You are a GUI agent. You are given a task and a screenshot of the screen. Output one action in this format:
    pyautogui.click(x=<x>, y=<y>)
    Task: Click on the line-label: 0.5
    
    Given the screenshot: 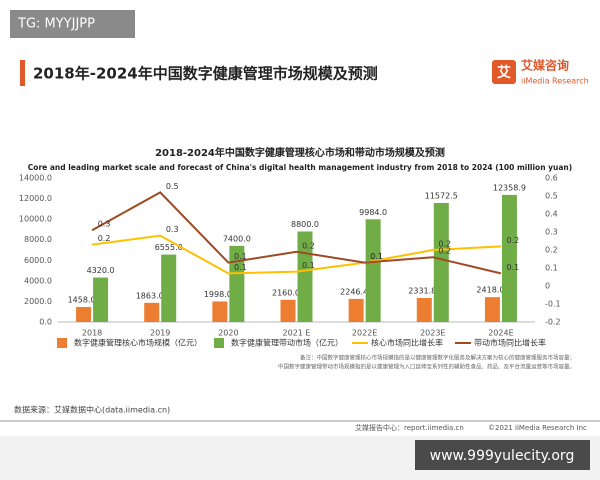 What is the action you would take?
    pyautogui.click(x=172, y=186)
    